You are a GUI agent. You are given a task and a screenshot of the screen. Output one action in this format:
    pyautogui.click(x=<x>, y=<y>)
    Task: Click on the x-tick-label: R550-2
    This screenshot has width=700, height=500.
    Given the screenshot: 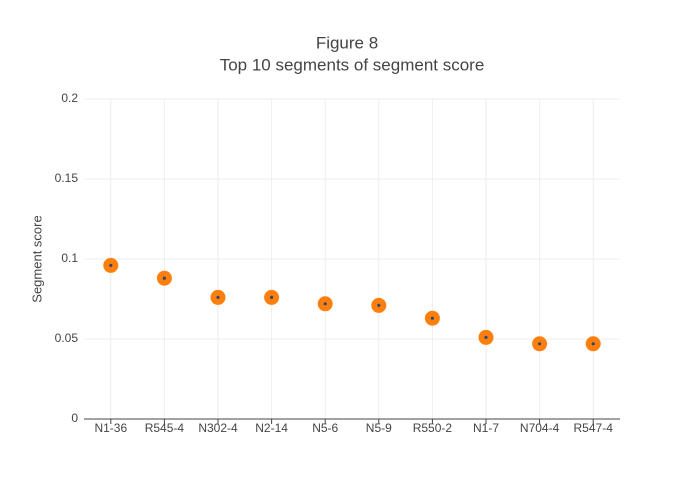 What is the action you would take?
    pyautogui.click(x=433, y=428)
    